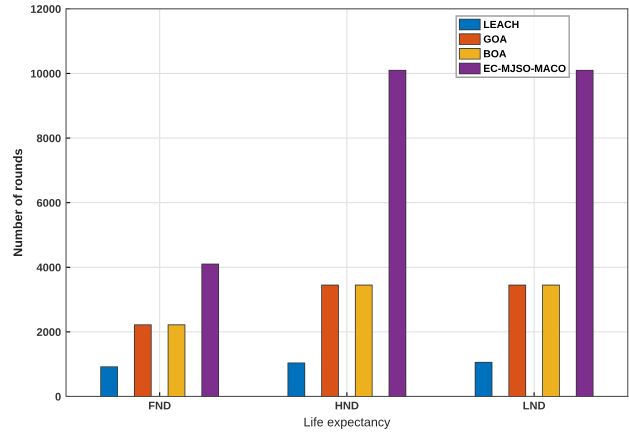  What do you see at coordinates (495, 54) in the screenshot?
I see `legend-label: BOA` at bounding box center [495, 54].